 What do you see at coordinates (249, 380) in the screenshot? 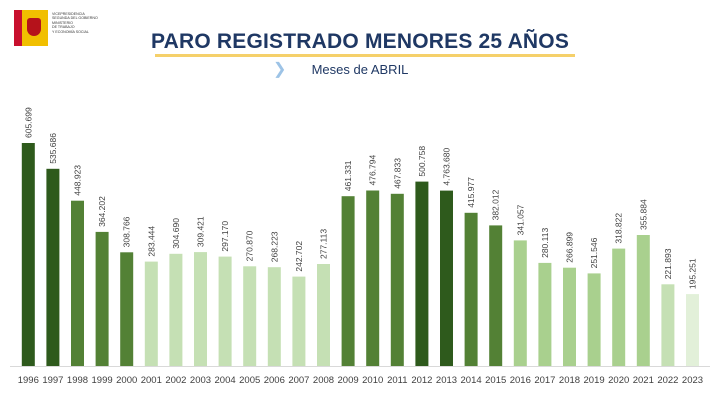
I see `x-tick-label-2005: 2005` at bounding box center [249, 380].